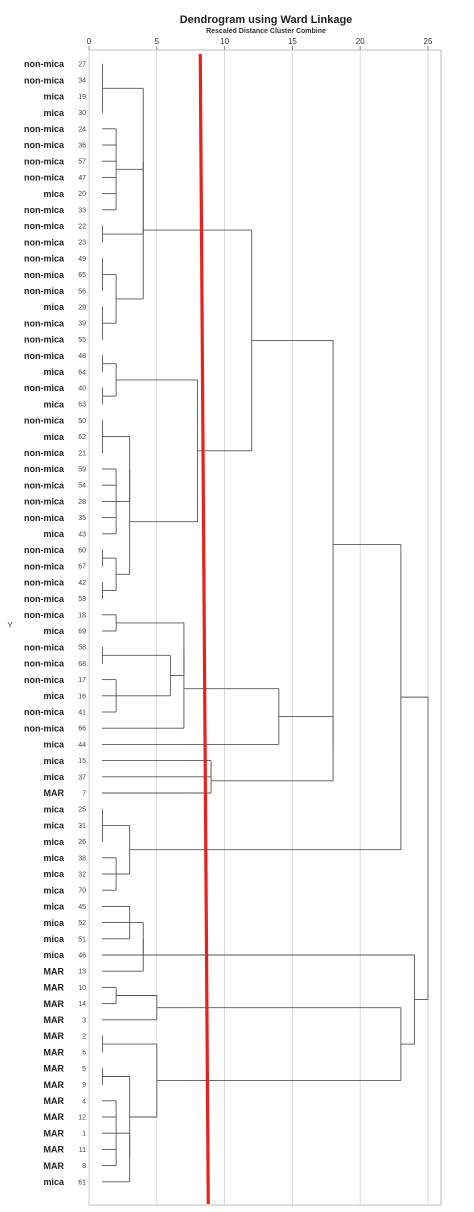 The width and height of the screenshot is (474, 1212). What do you see at coordinates (82, 599) in the screenshot?
I see `leaf-id: 53` at bounding box center [82, 599].